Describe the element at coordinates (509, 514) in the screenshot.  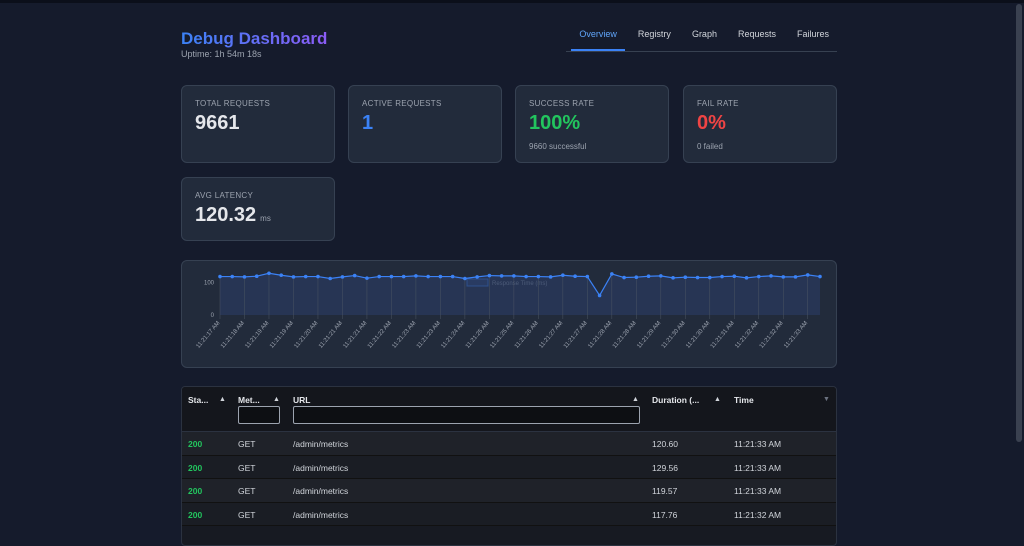
I see `table-row: 200 GET/admin/metrics 117.76 11:21:32 AM` at that location.